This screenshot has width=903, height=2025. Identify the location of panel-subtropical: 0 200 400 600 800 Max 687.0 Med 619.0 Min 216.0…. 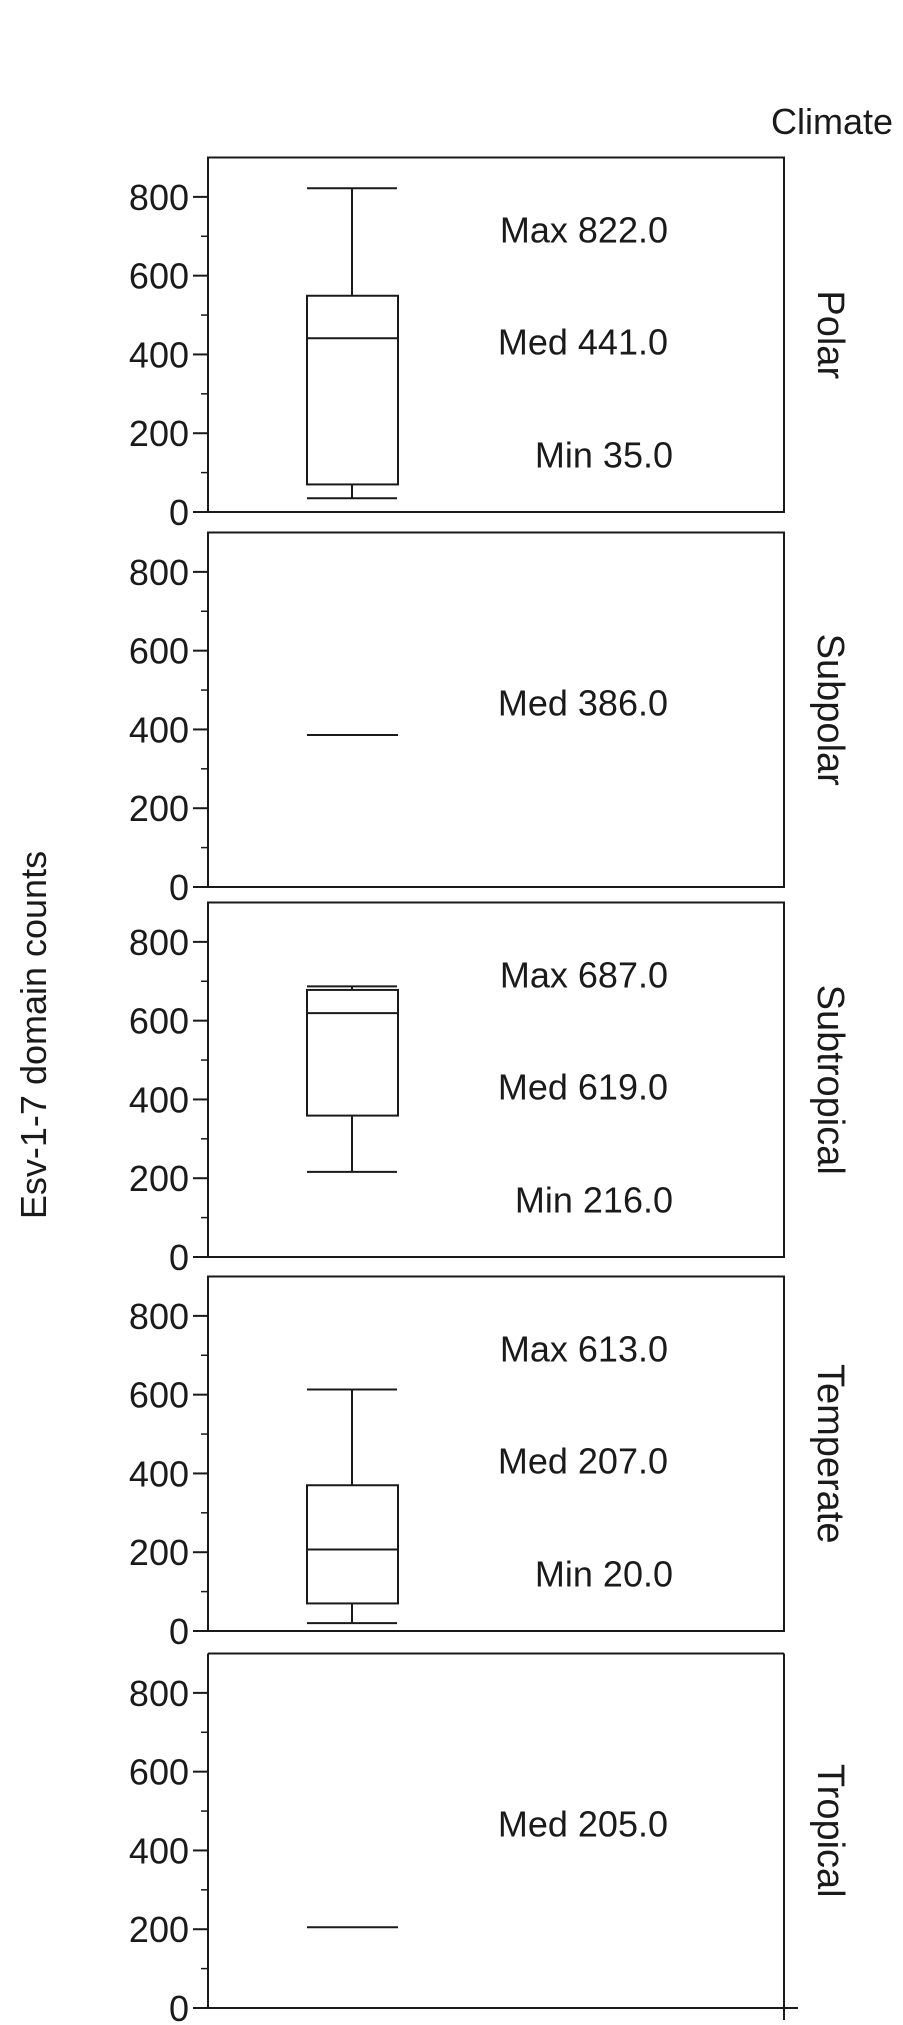
(490, 1089).